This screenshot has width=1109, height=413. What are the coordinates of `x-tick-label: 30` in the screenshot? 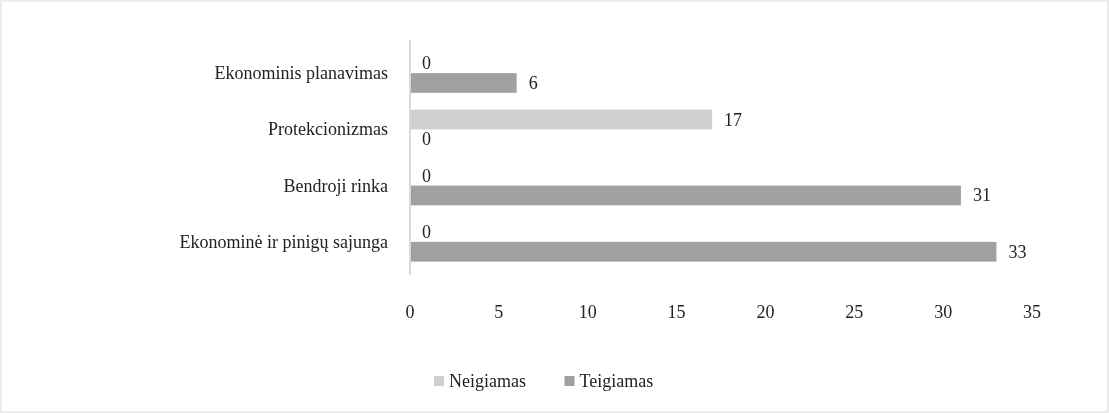 It's located at (943, 312).